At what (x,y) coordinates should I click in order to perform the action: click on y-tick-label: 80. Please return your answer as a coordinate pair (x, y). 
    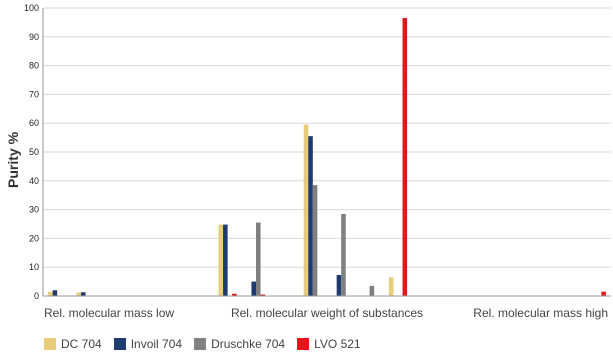
    Looking at the image, I should click on (34, 66).